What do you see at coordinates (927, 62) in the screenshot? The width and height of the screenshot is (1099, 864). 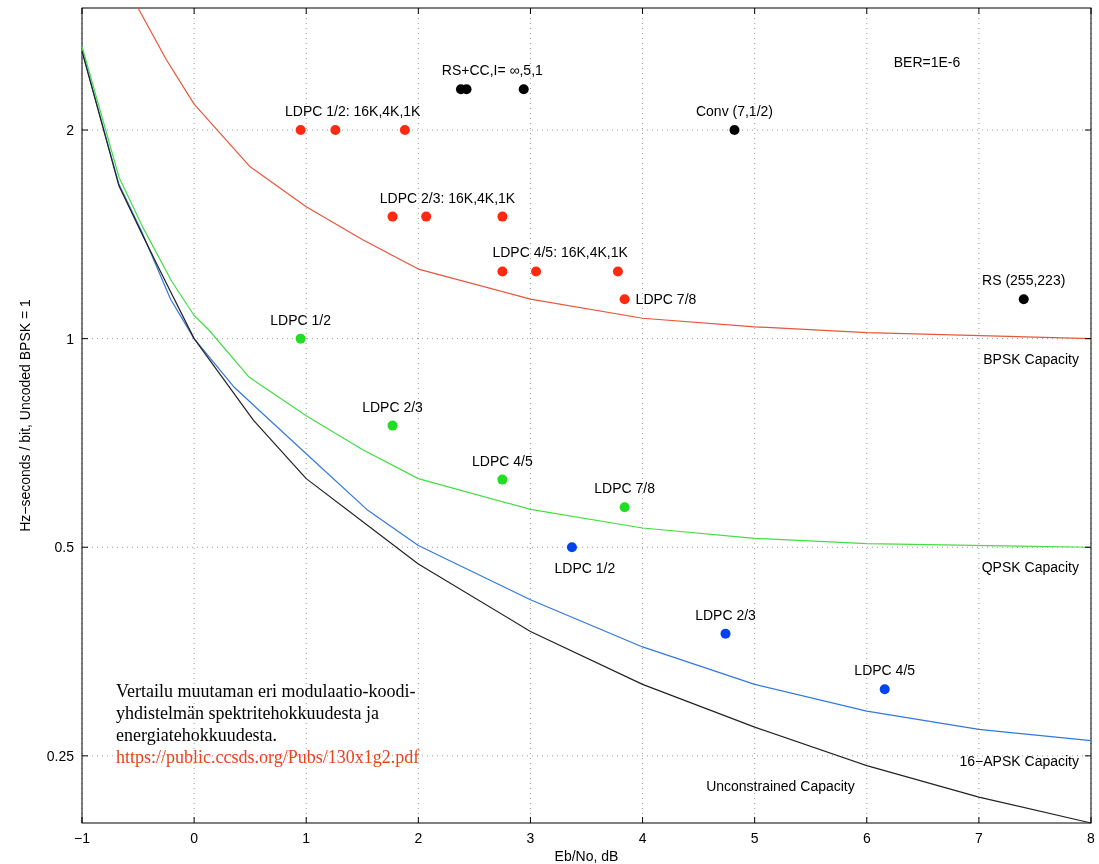 I see `annotation: BER=1E-6` at bounding box center [927, 62].